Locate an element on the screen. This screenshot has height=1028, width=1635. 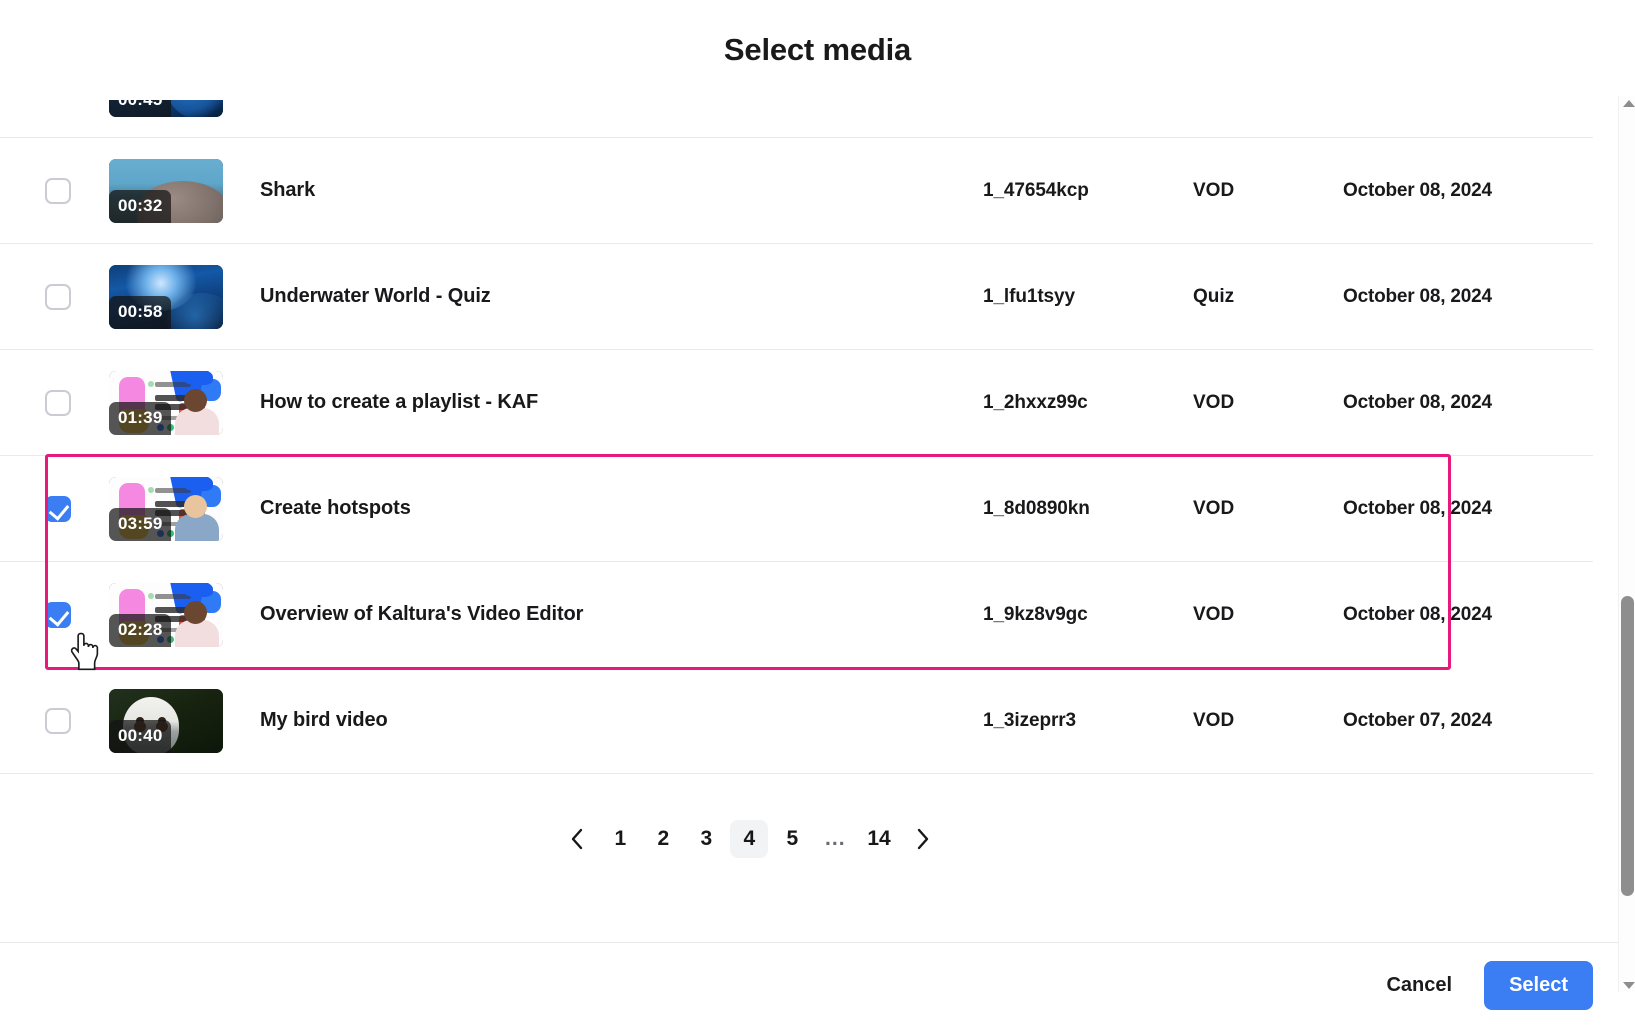
duration-badge: 00:32 is located at coordinates (140, 206).